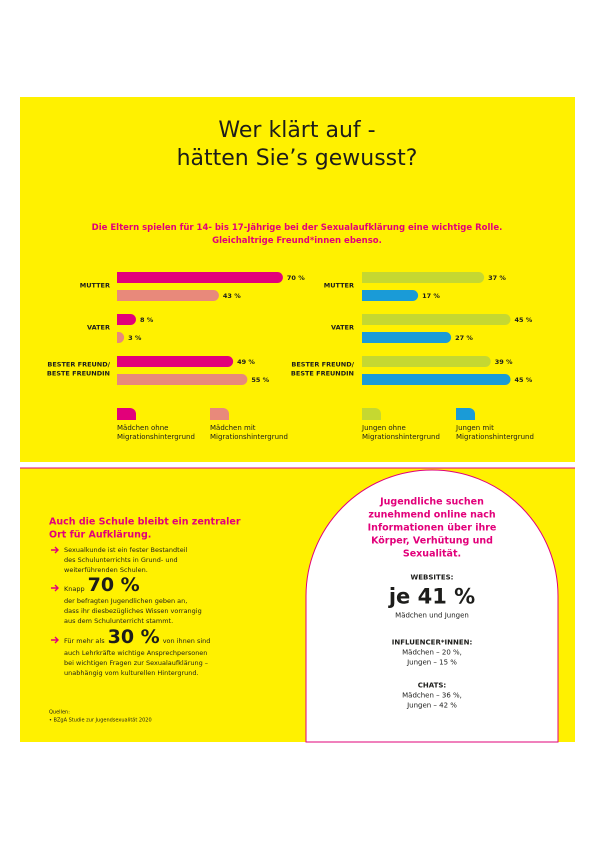 This screenshot has height=842, width=595. What do you see at coordinates (432, 577) in the screenshot?
I see `block-label: WEBSITES:` at bounding box center [432, 577].